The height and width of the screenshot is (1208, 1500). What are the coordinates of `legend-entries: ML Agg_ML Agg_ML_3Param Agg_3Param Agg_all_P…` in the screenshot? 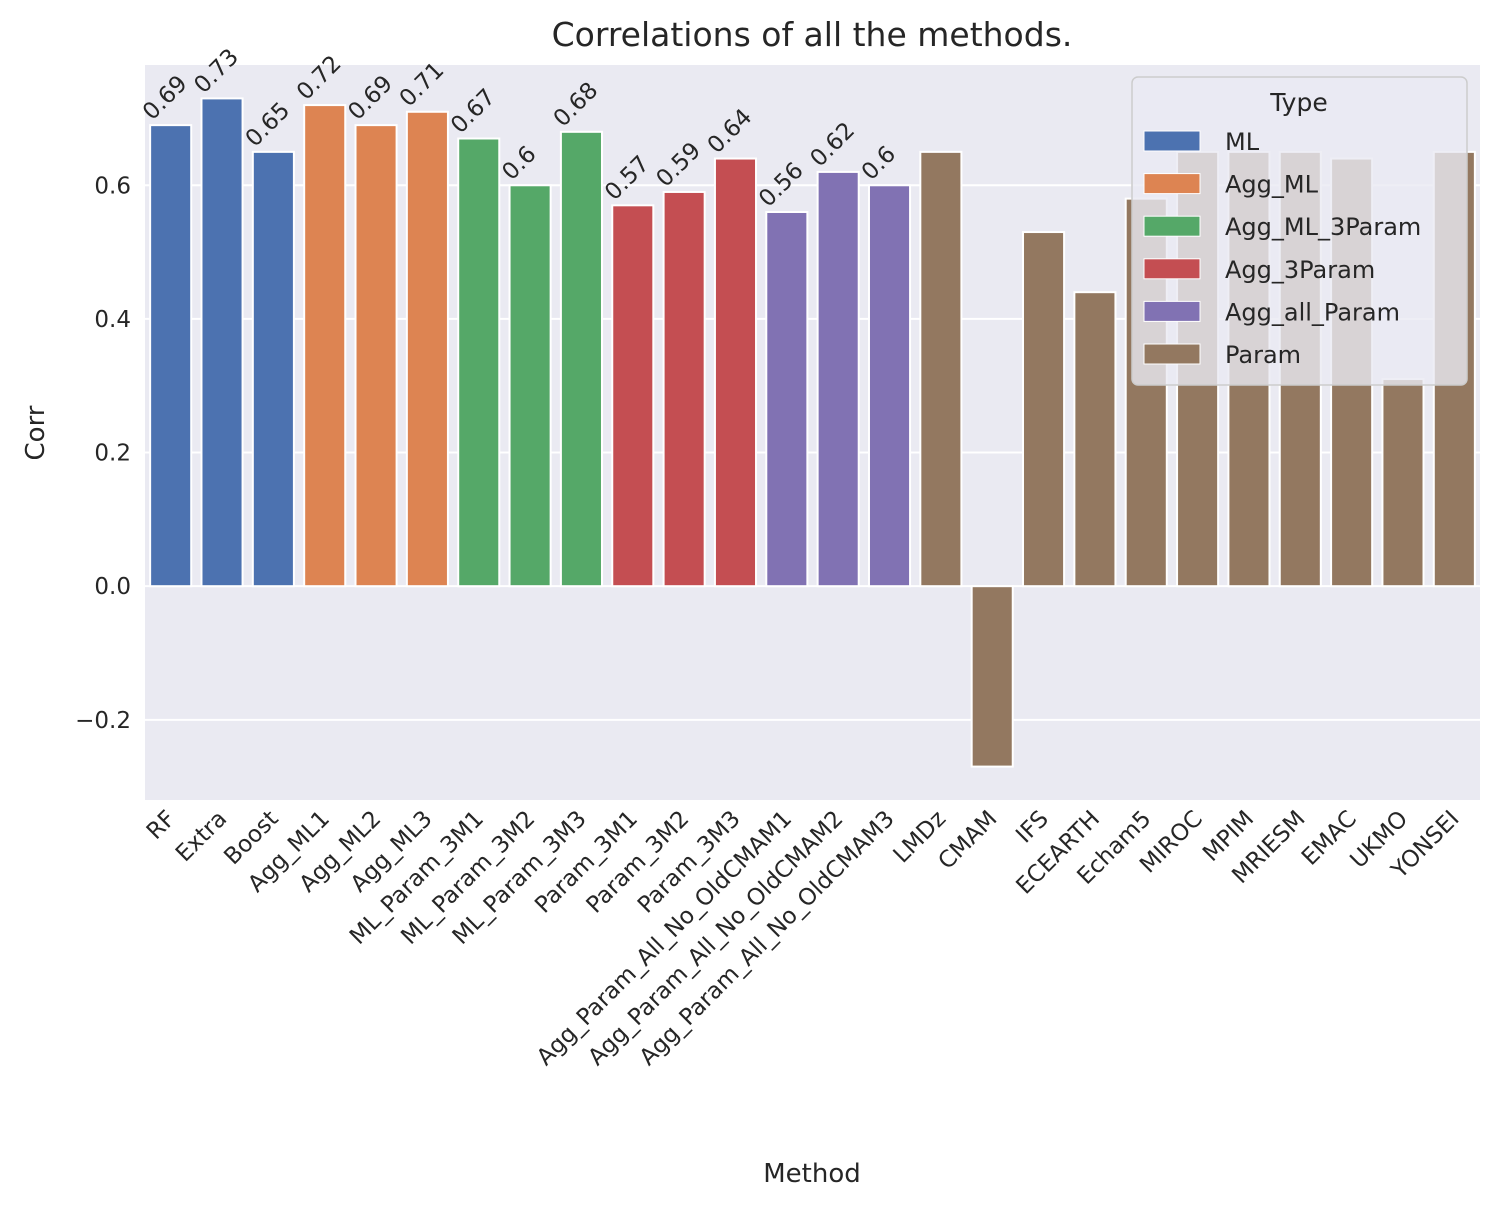 It's located at (1282, 248).